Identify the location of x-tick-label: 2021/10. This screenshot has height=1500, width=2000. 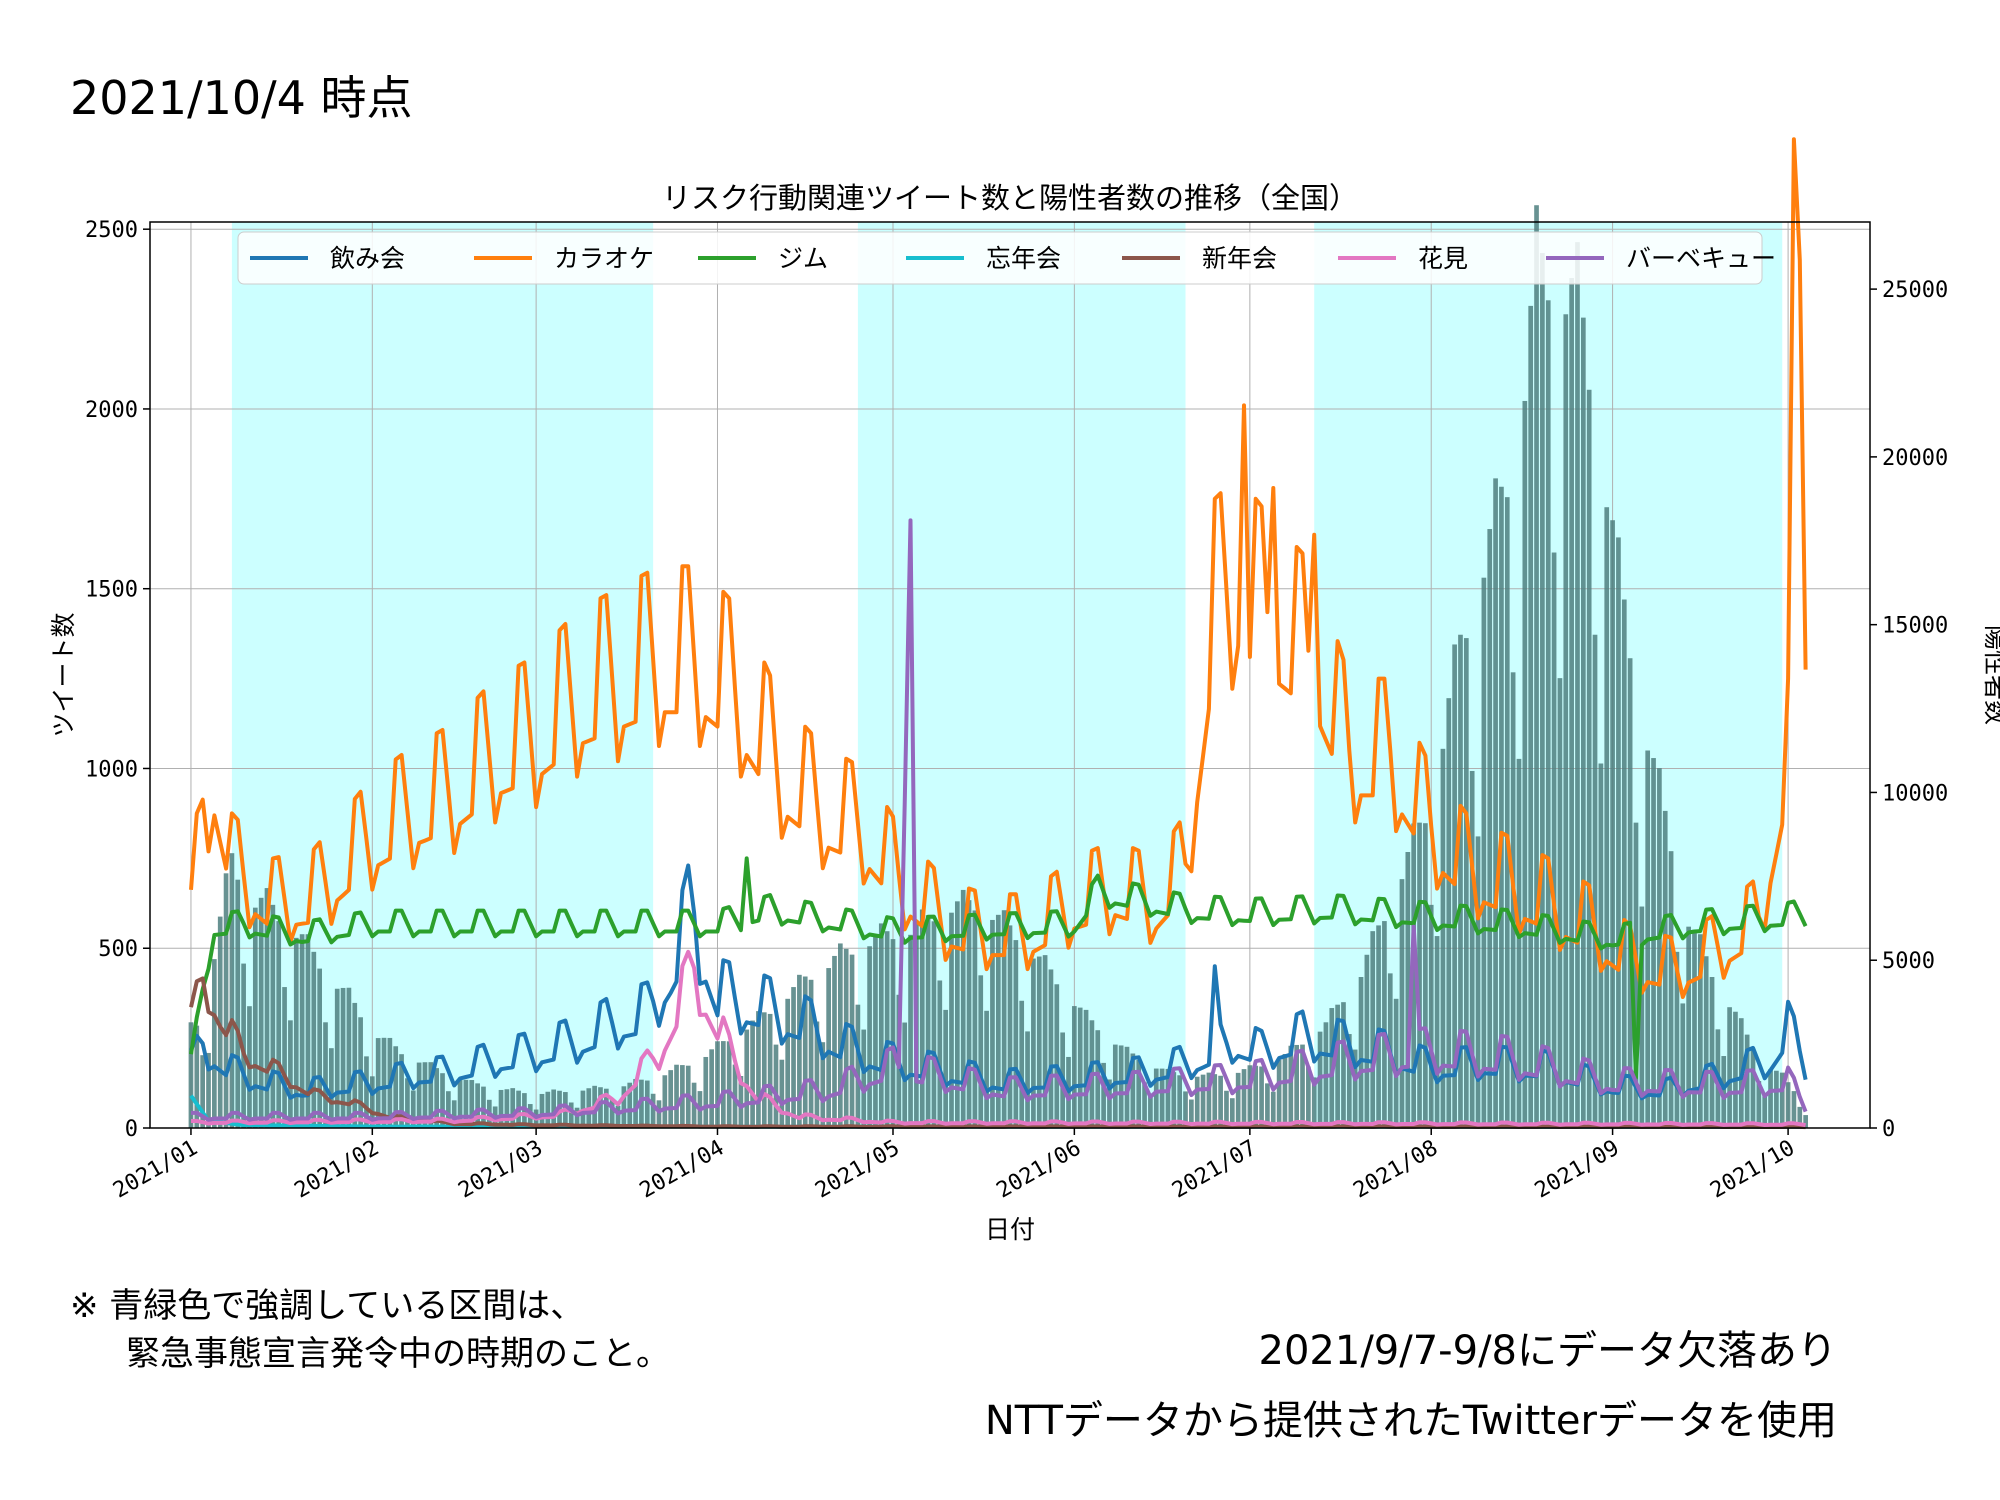
(1752, 1170).